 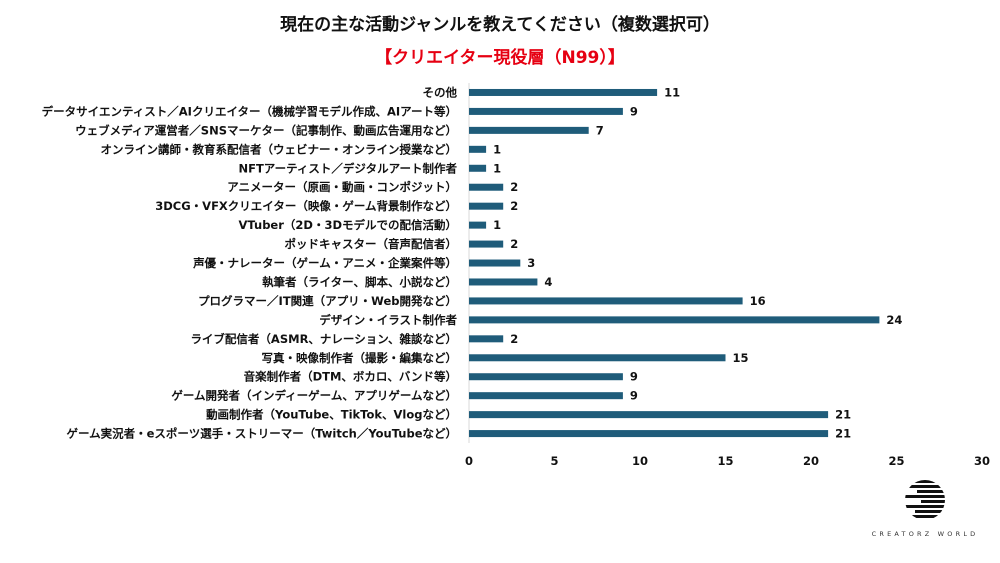 I want to click on category-label: 音楽制作者（DTM、ボカロ、バンド等）, so click(x=350, y=377).